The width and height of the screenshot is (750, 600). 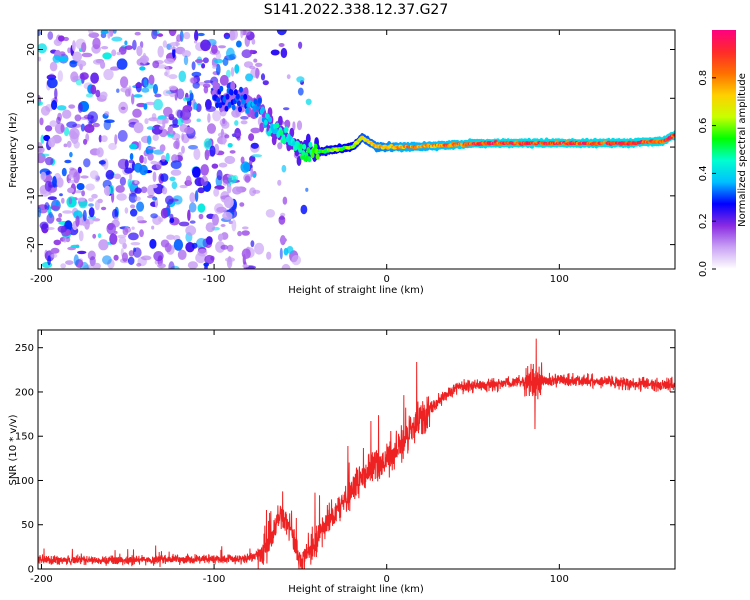 What do you see at coordinates (703, 269) in the screenshot?
I see `colorbar-tick-label: 0.0` at bounding box center [703, 269].